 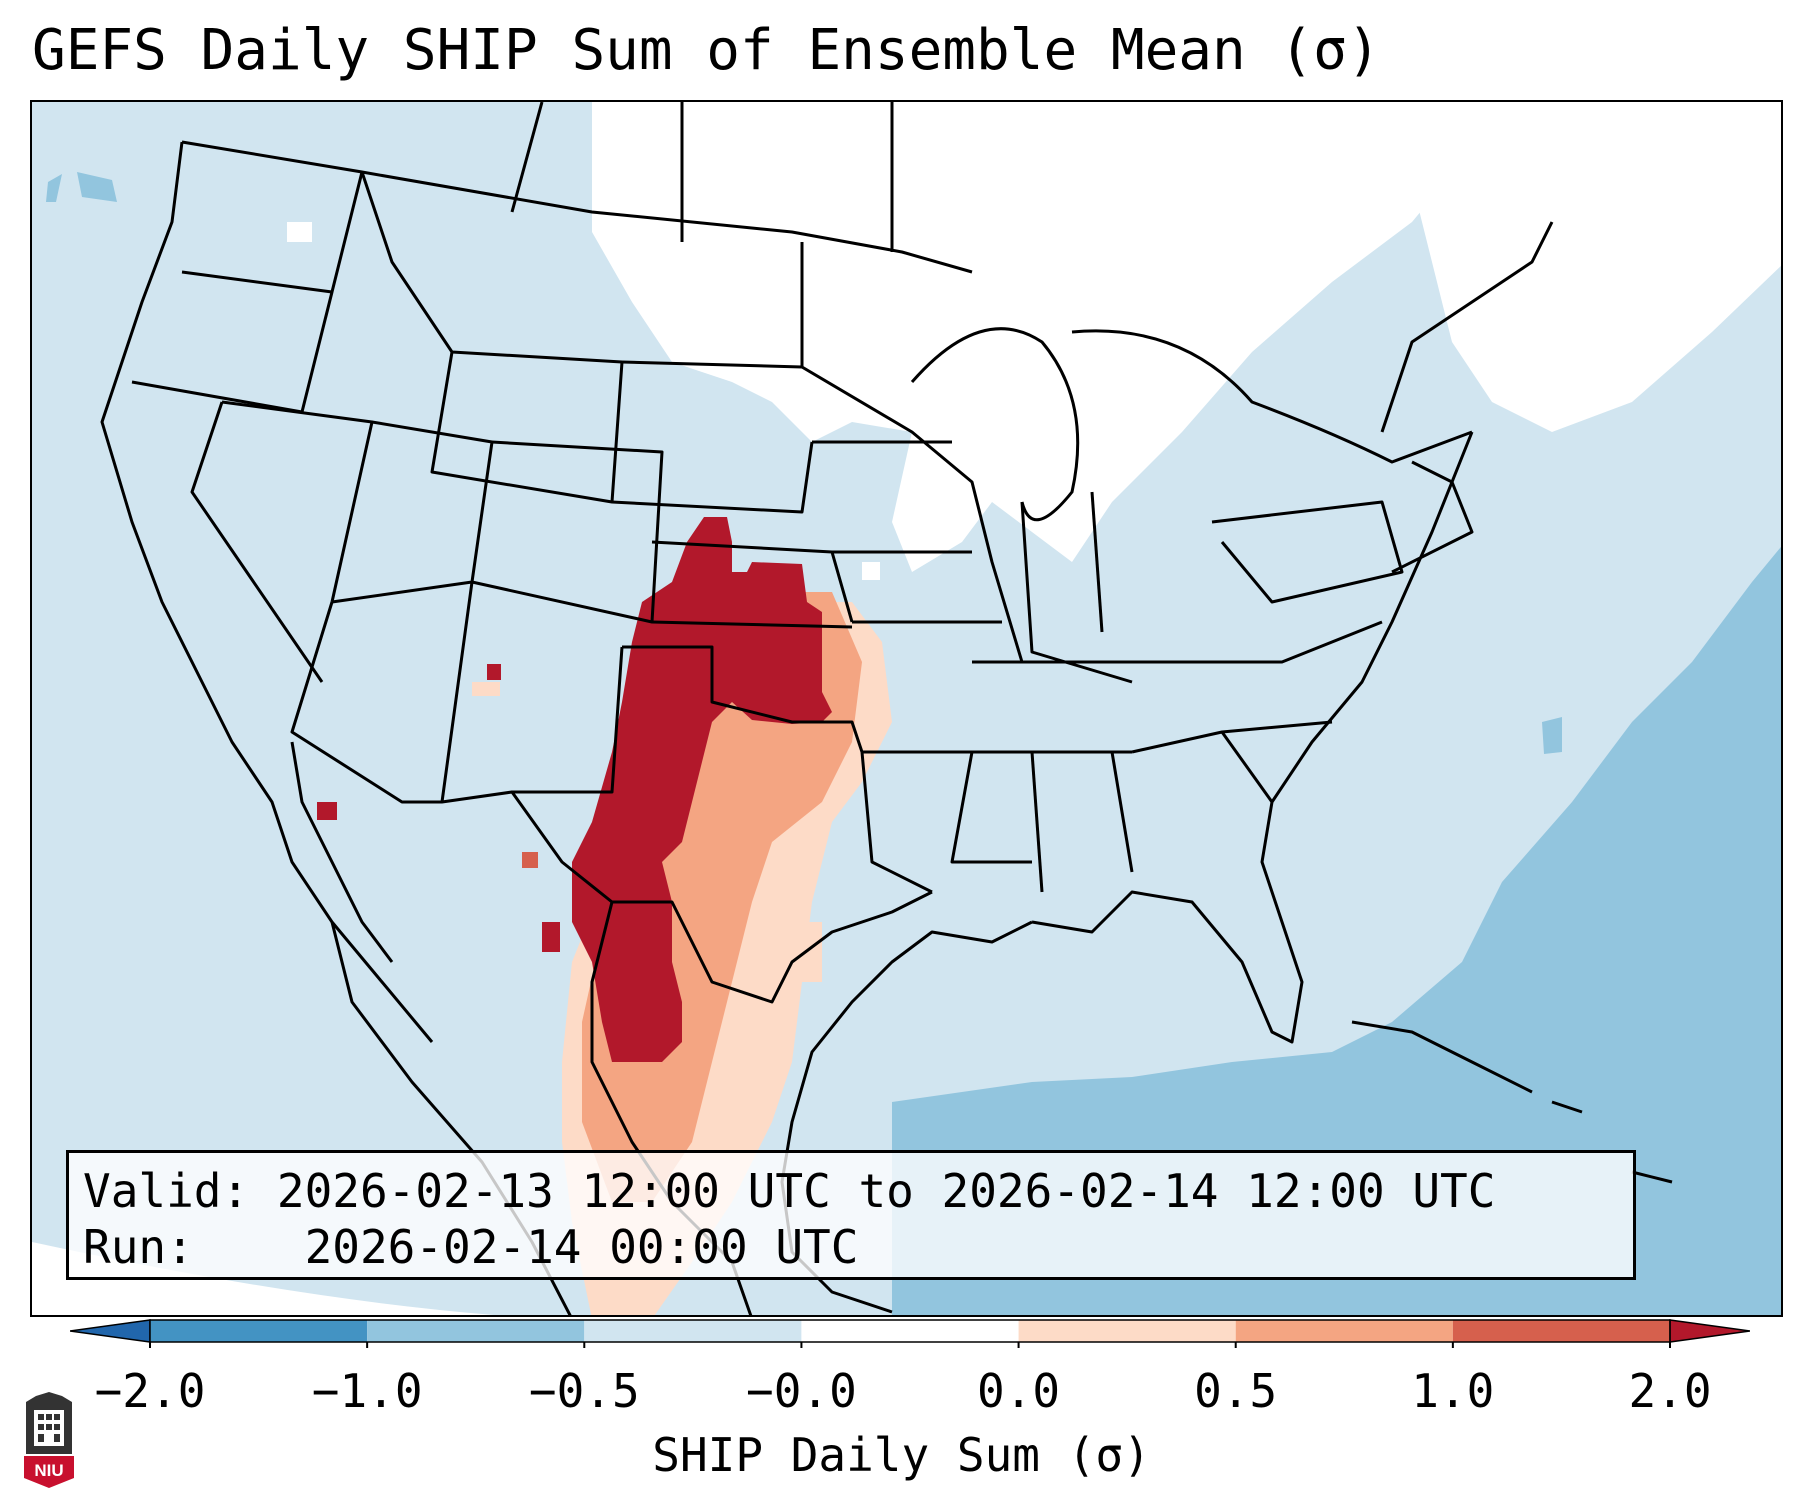 I want to click on colorbar-tick-label: 1.0, so click(x=1453, y=1391).